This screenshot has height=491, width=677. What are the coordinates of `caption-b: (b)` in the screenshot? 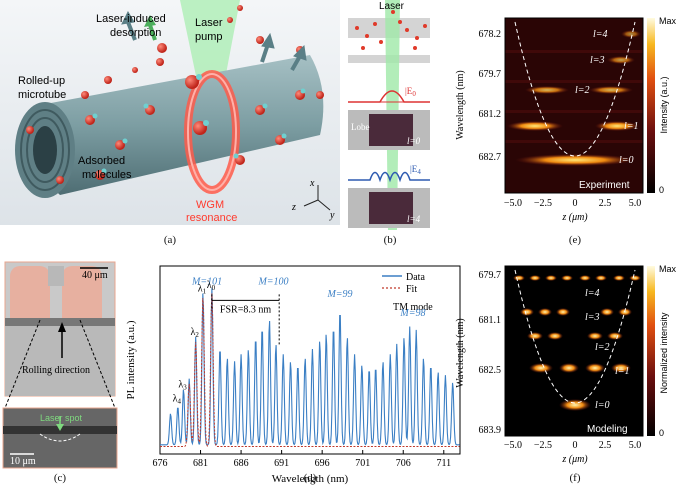 It's located at (390, 240).